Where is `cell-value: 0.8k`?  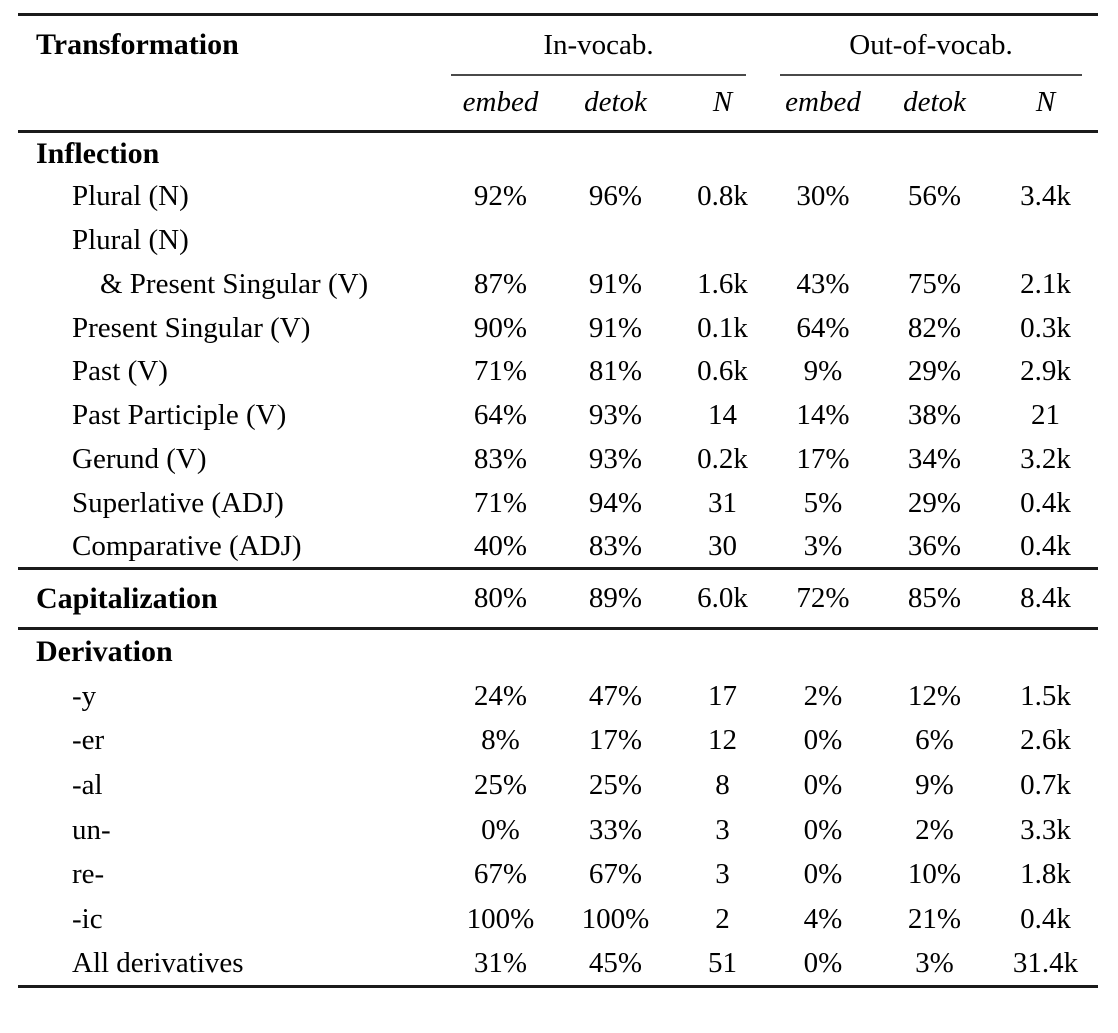
cell-value: 0.8k is located at coordinates (722, 196).